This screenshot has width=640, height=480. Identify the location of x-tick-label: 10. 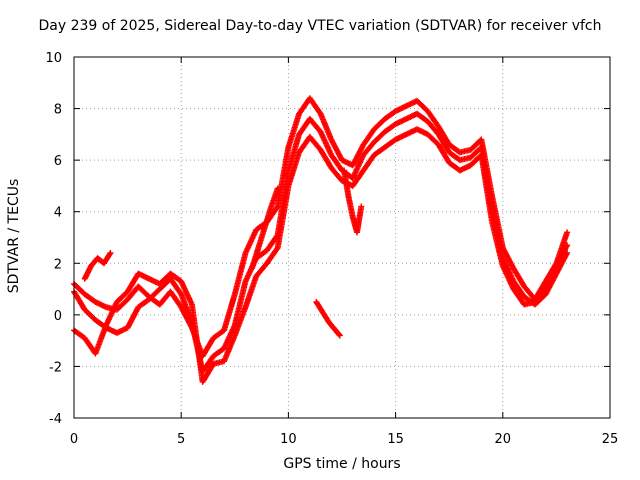
(288, 439).